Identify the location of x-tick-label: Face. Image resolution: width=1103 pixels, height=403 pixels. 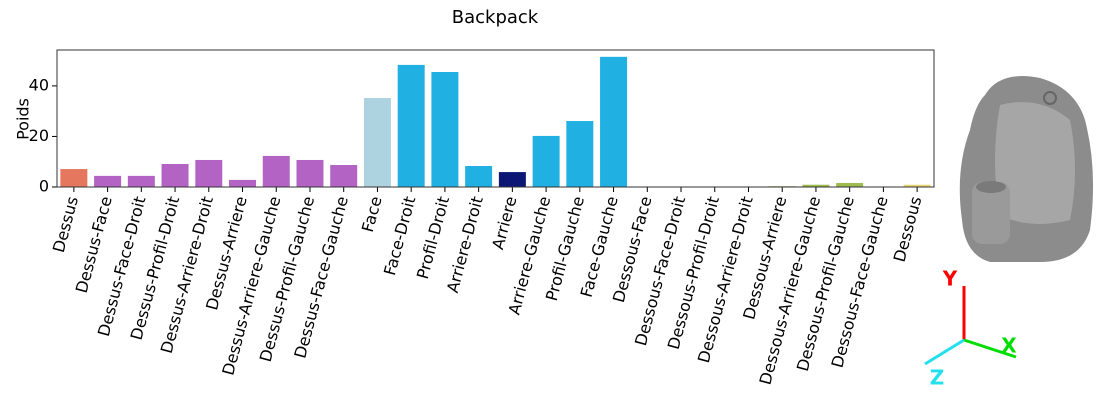
(372, 214).